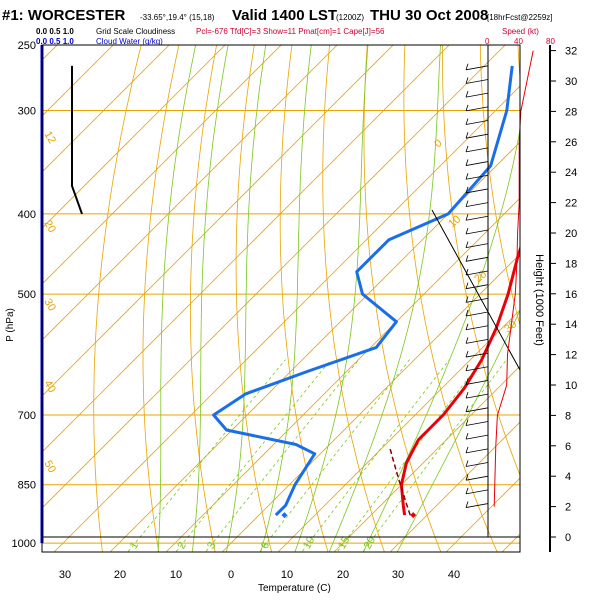  I want to click on cloud-scale-label-2: Cloud Water (g/kg), so click(129, 41).